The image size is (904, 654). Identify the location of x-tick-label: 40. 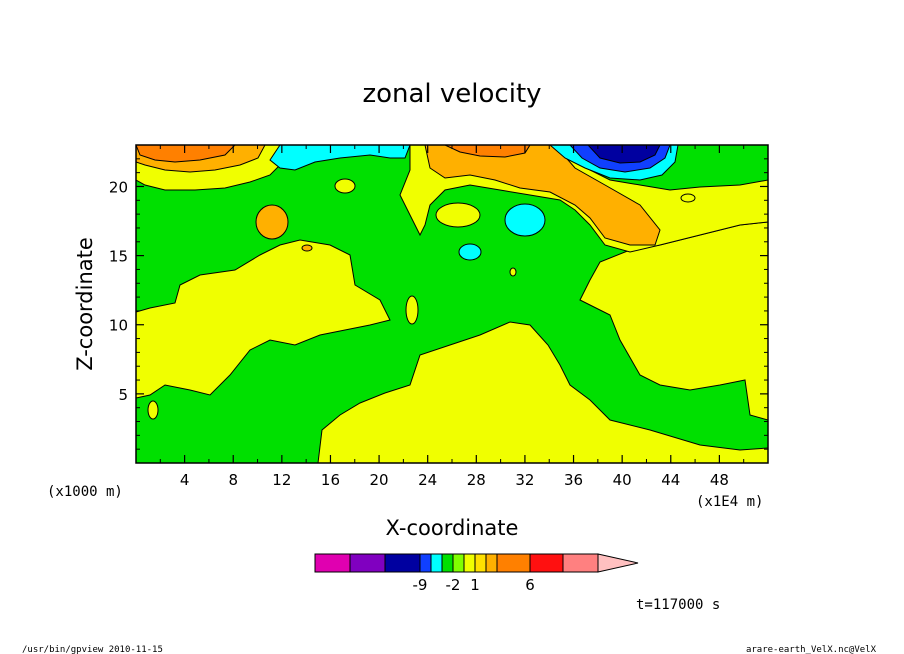
(622, 480).